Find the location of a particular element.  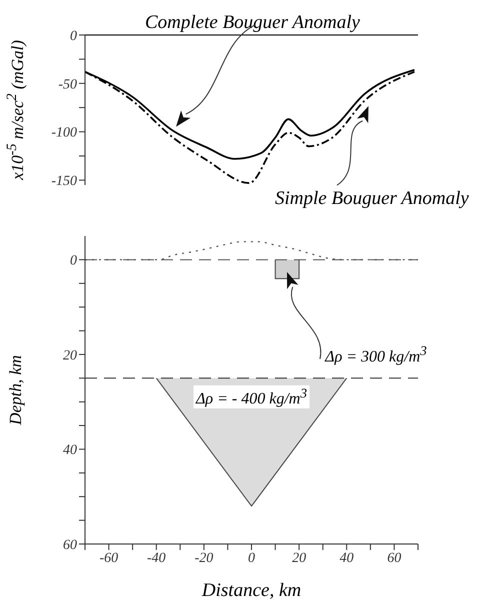

y-tick-label: 60 is located at coordinates (70, 545).